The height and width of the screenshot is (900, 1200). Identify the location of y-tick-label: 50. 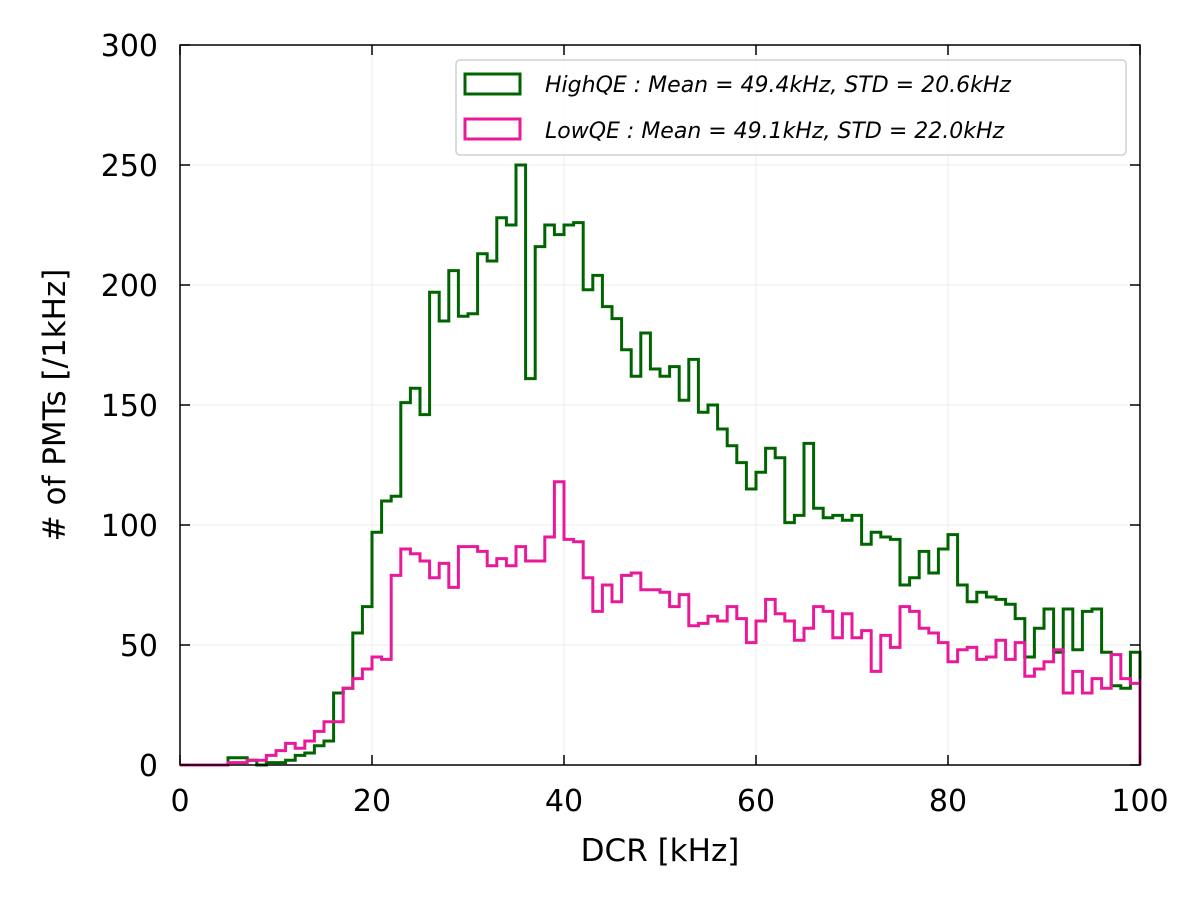
(139, 646).